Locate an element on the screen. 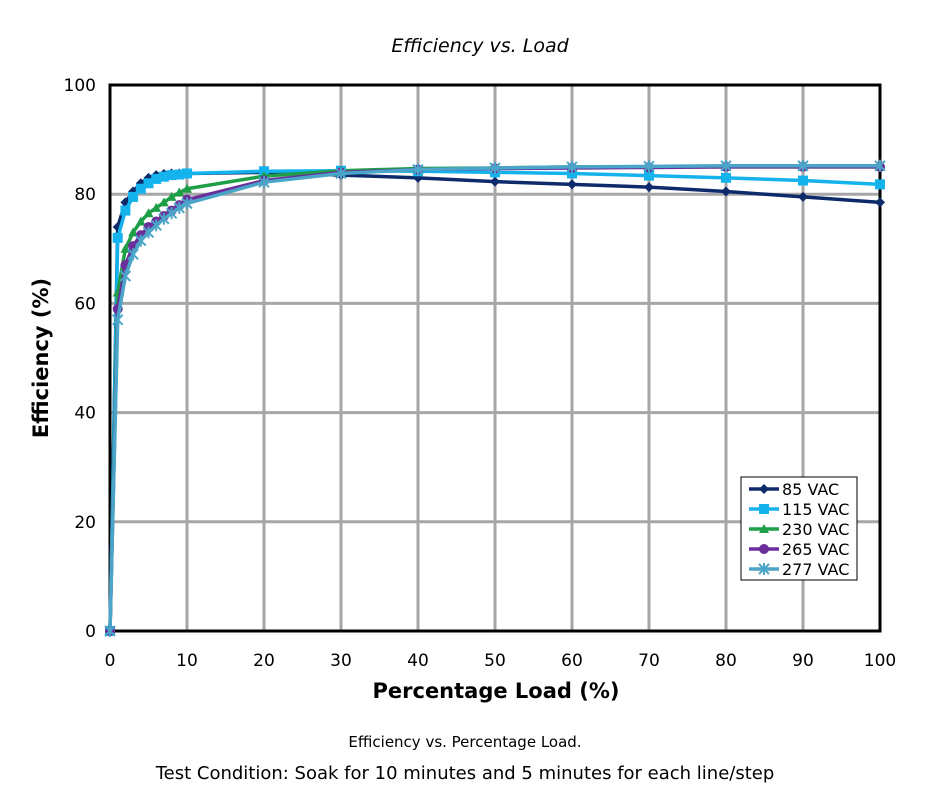 Image resolution: width=930 pixels, height=812 pixels. legend-box is located at coordinates (799, 528).